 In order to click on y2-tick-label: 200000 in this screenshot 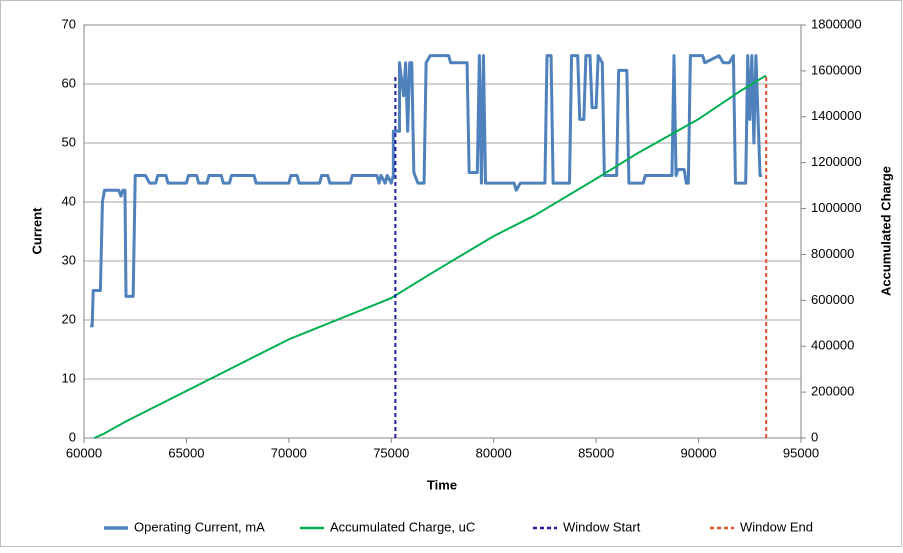, I will do `click(832, 391)`.